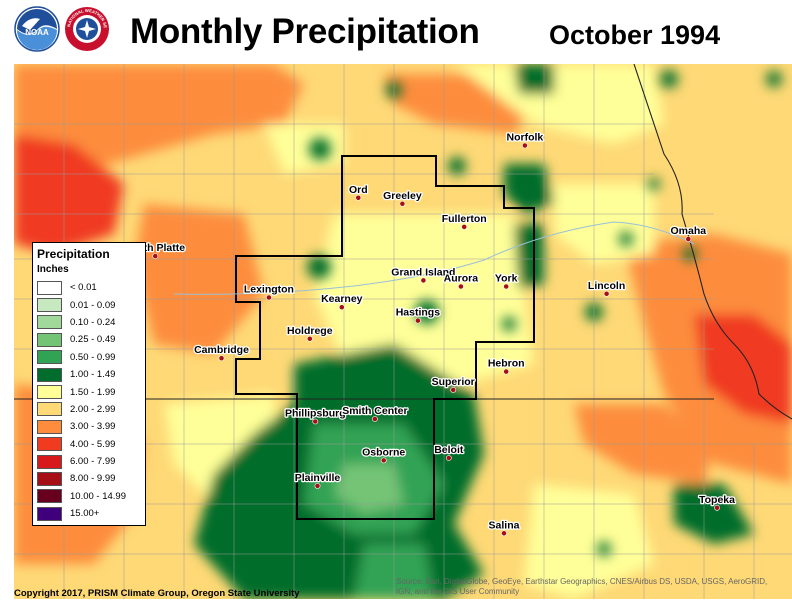 This screenshot has width=792, height=612. I want to click on city-marker: Smith Center, so click(375, 413).